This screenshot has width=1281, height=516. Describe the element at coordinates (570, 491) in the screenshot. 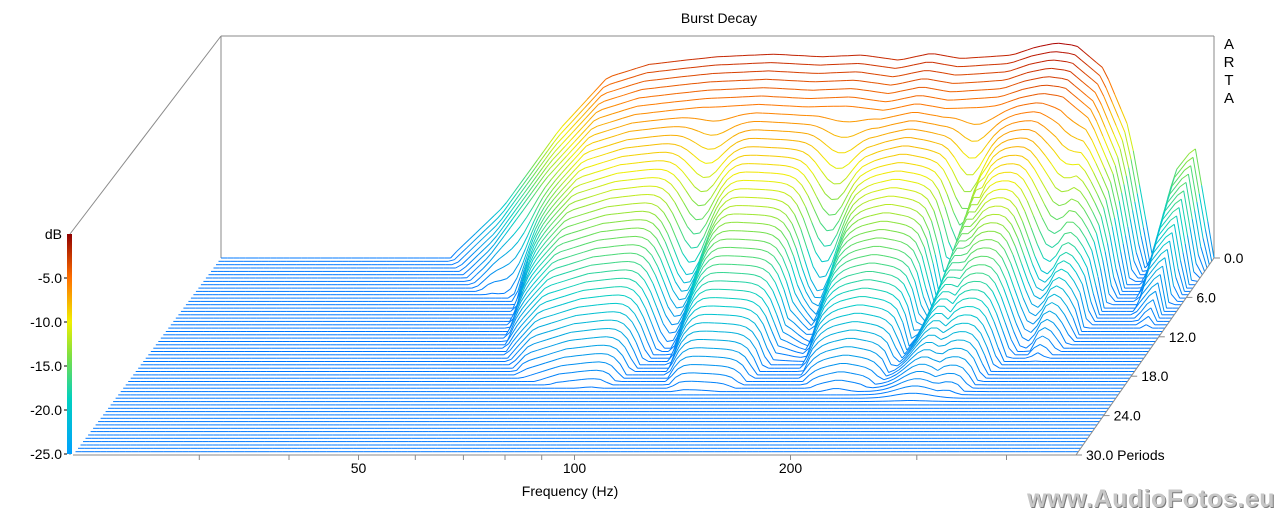

I see `x-axis-label: Frequency (Hz)` at that location.